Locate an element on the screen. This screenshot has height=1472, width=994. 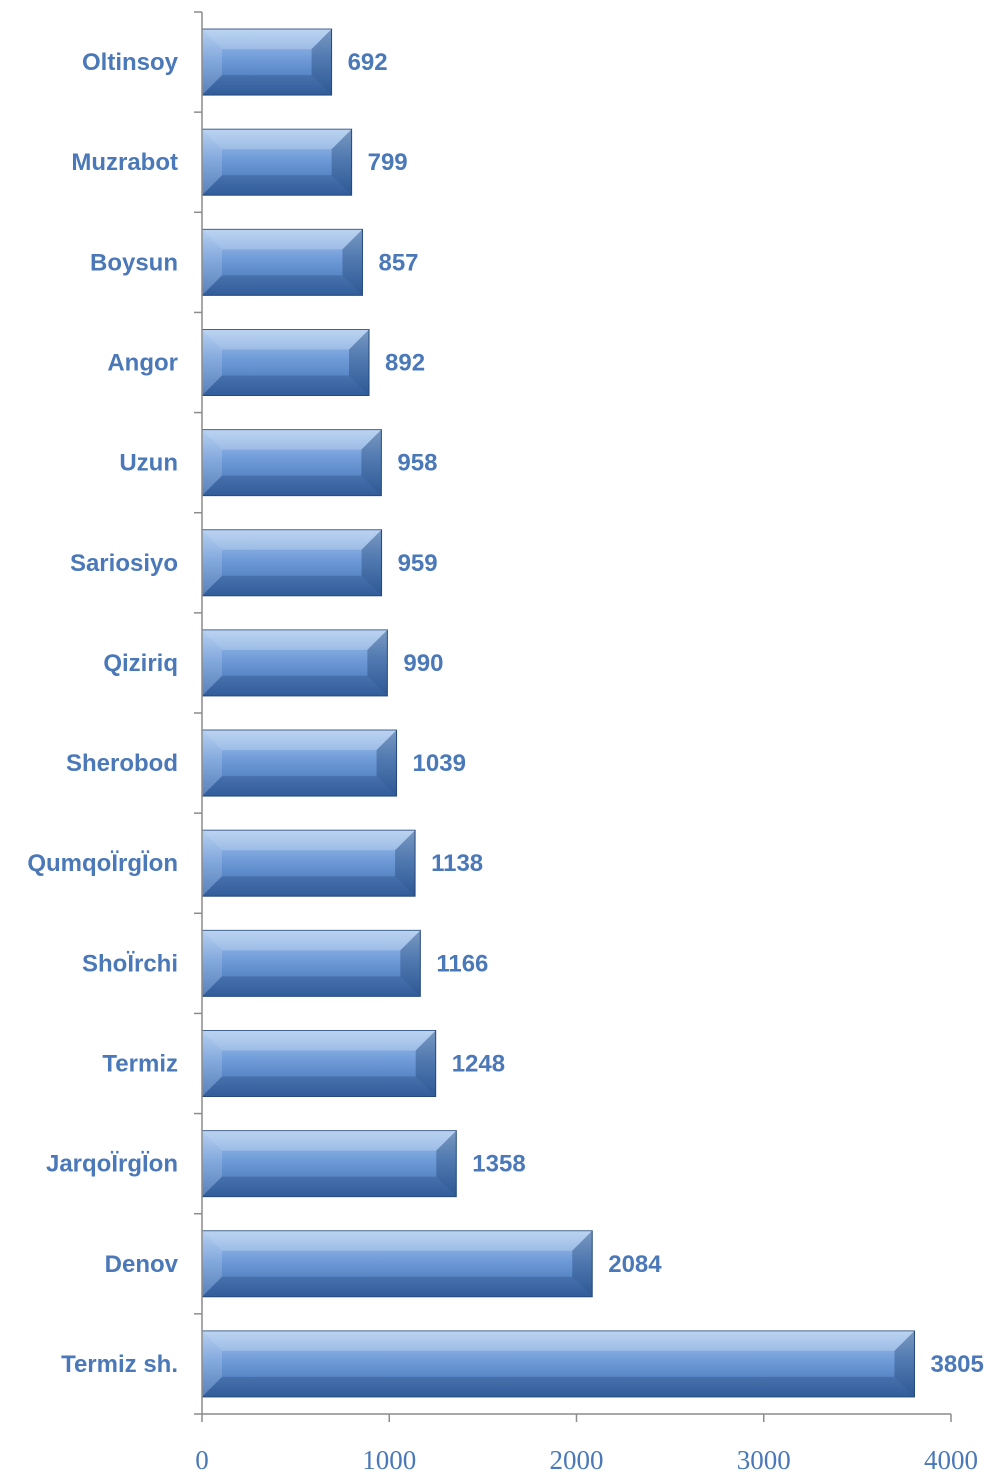
x-tick-label: 3000 is located at coordinates (764, 1458).